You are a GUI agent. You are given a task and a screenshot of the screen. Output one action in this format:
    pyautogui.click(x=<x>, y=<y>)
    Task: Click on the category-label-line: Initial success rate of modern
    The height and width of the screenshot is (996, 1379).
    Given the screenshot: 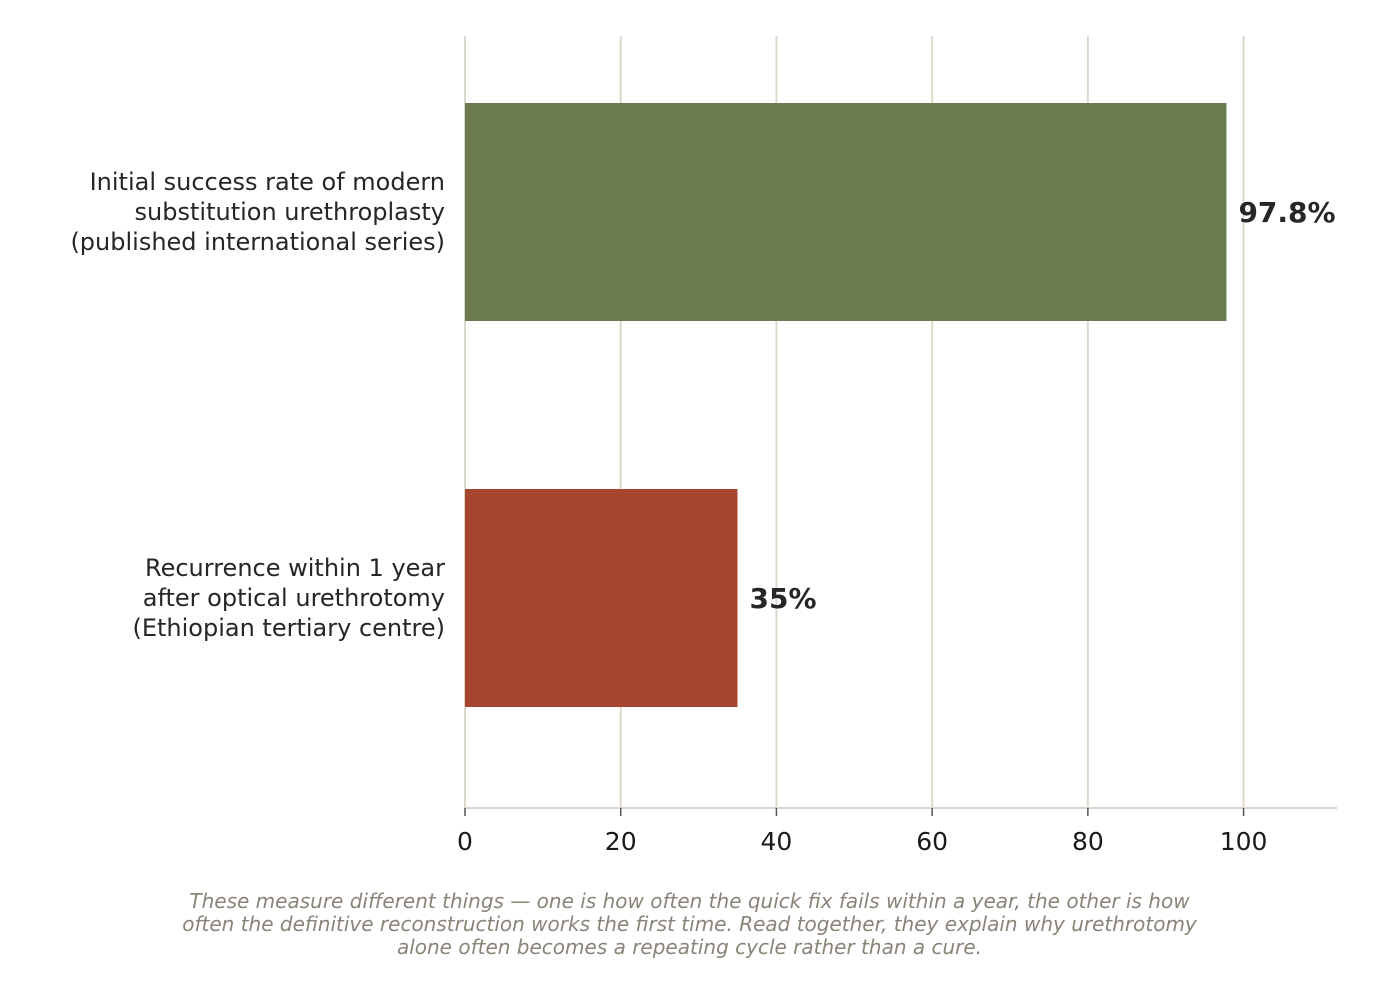 What is the action you would take?
    pyautogui.click(x=267, y=182)
    